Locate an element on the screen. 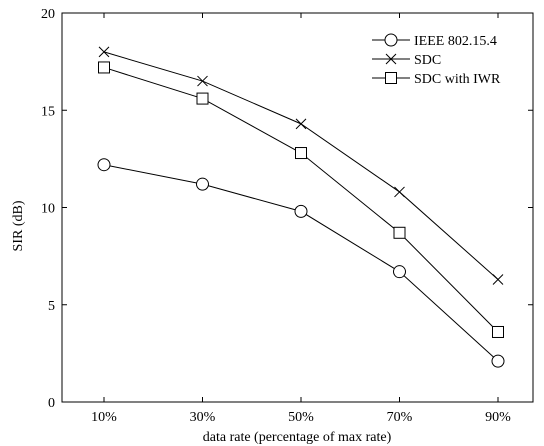 The width and height of the screenshot is (544, 446). x-axis-label: data rate (percentage of max rate) is located at coordinates (297, 437).